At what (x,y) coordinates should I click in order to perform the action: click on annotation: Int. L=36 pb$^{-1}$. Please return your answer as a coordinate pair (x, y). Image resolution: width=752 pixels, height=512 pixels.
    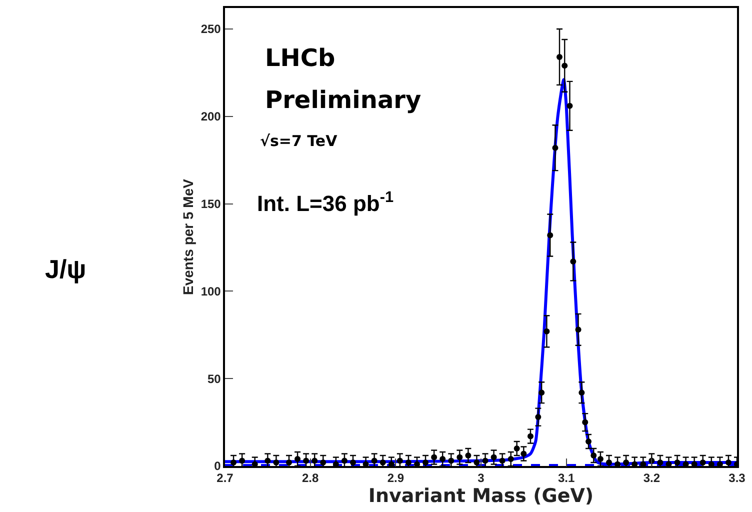
    Looking at the image, I should click on (325, 202).